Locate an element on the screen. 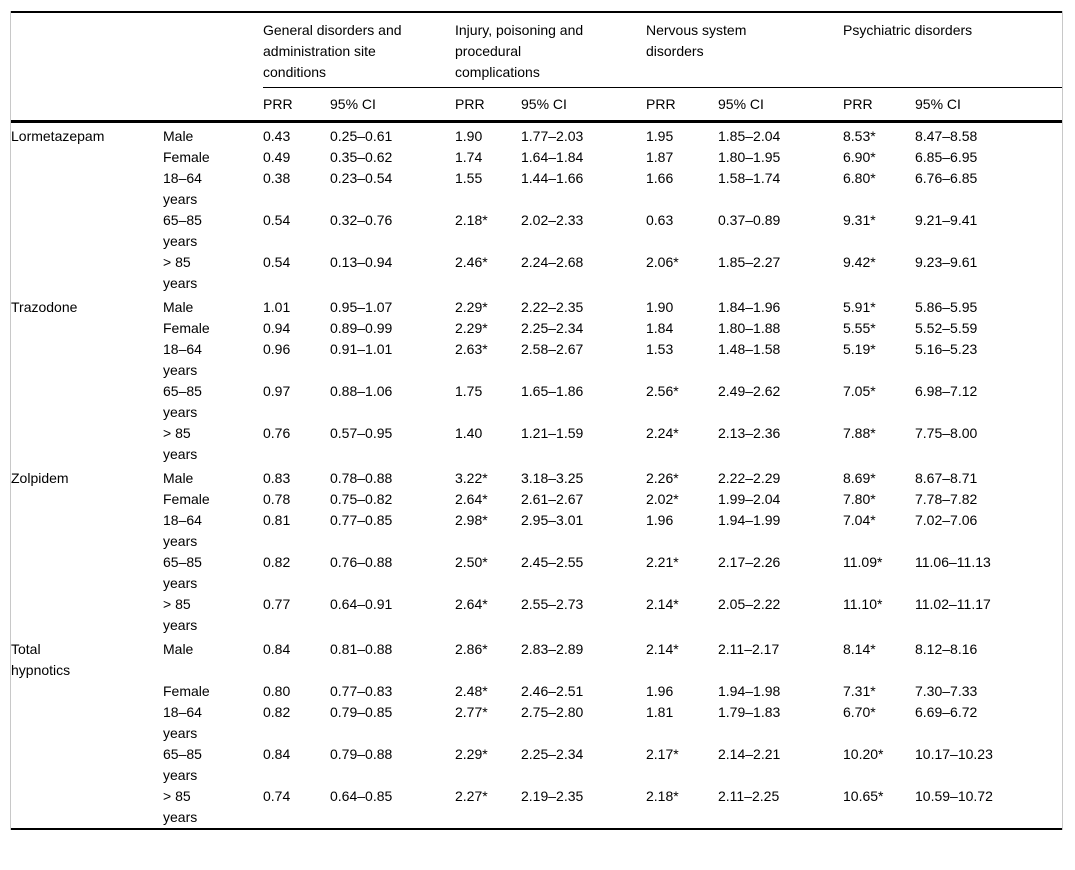 The width and height of the screenshot is (1075, 870). prr-value-cell: 1.53 is located at coordinates (660, 349).